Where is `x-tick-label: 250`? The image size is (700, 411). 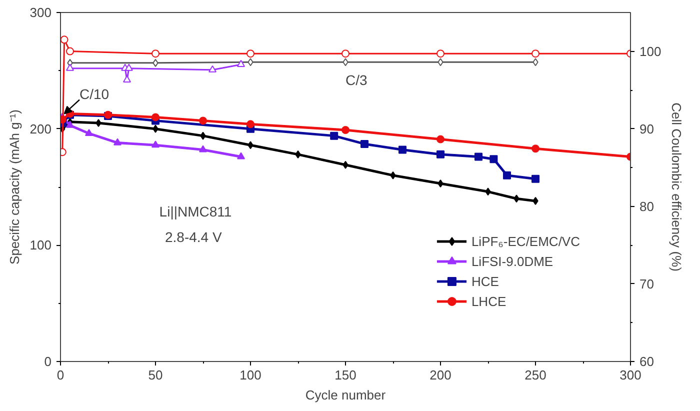 x-tick-label: 250 is located at coordinates (535, 375).